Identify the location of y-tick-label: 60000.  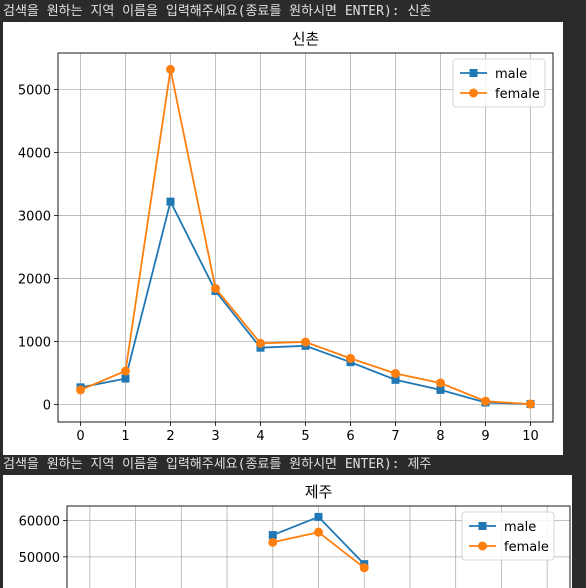
(39, 522).